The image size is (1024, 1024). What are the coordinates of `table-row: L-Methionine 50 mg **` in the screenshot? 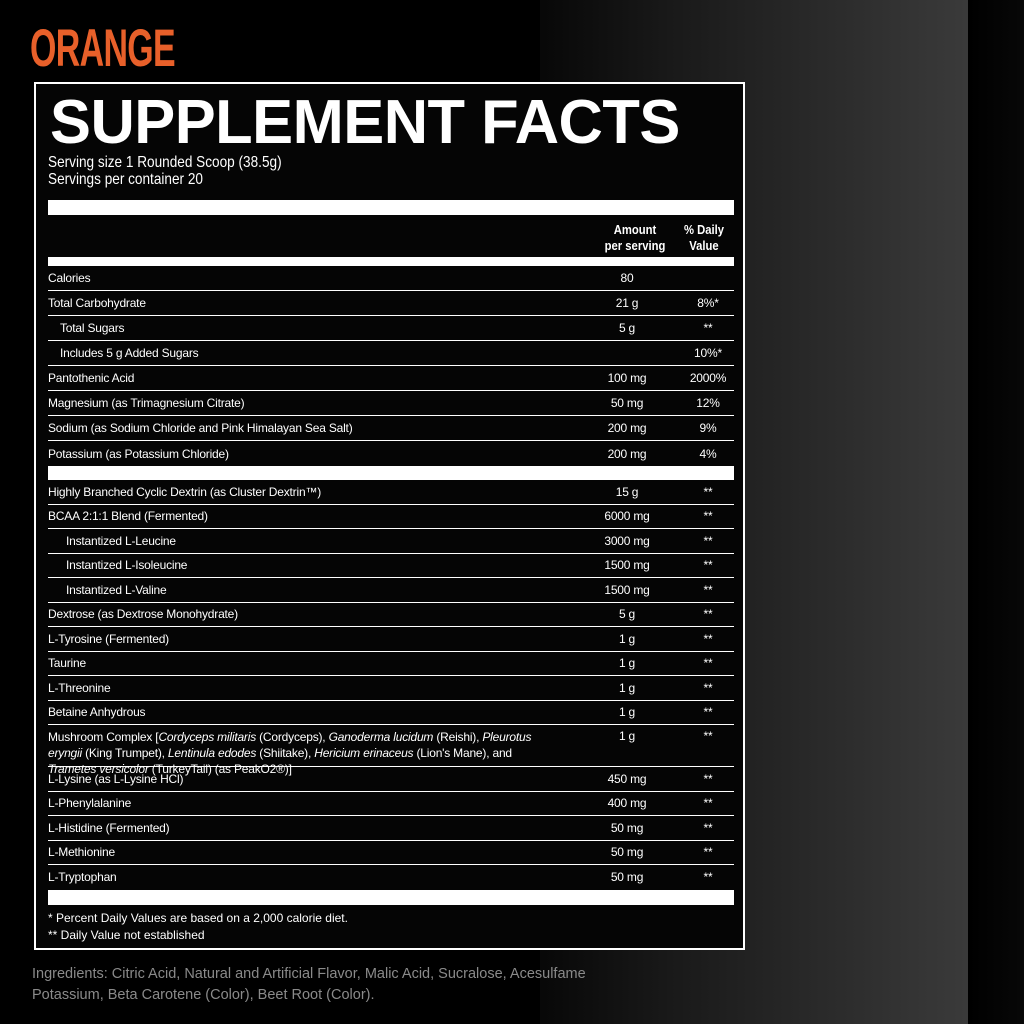 It's located at (391, 853).